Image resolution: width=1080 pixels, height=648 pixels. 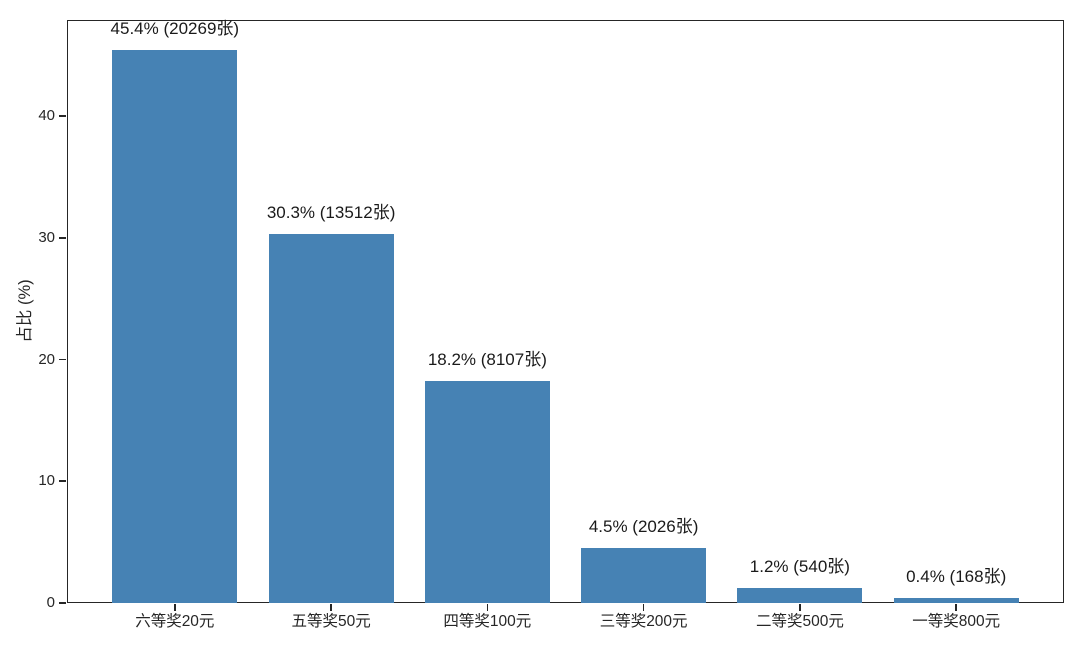 I want to click on y-tick-label: 40, so click(x=46, y=116).